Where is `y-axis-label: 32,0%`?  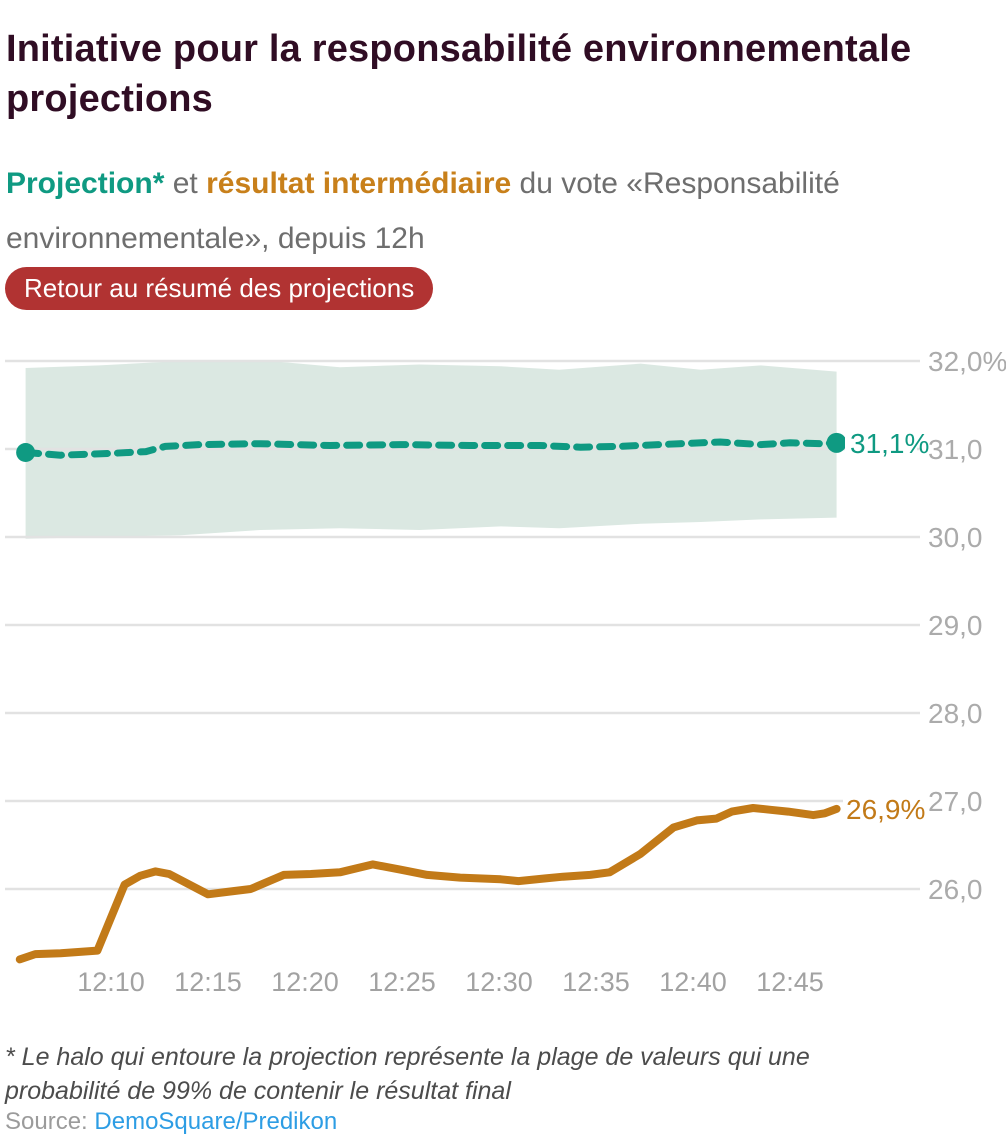 y-axis-label: 32,0% is located at coordinates (967, 361).